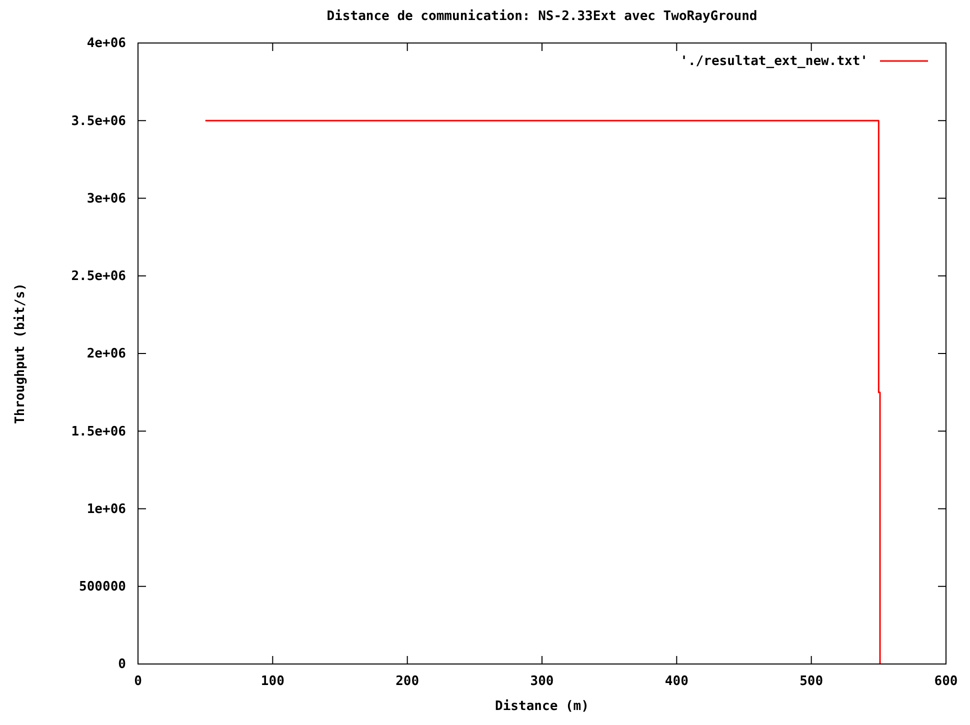 The image size is (970, 725). What do you see at coordinates (98, 432) in the screenshot?
I see `y-tick-label: 1.5e+06` at bounding box center [98, 432].